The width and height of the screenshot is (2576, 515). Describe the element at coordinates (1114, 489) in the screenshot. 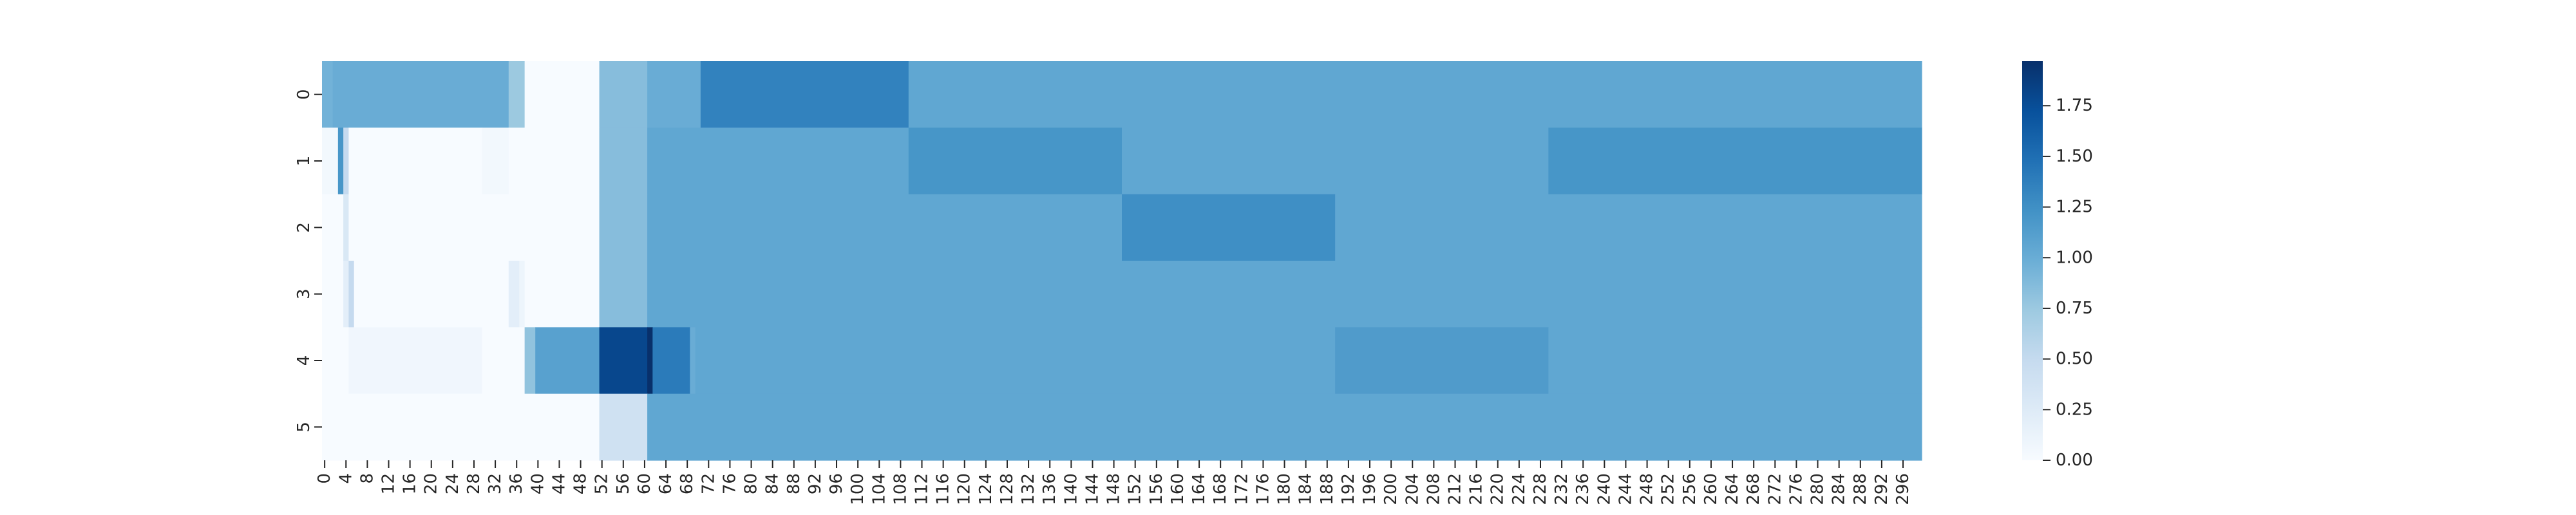

I see `x-tick-label: 148` at that location.